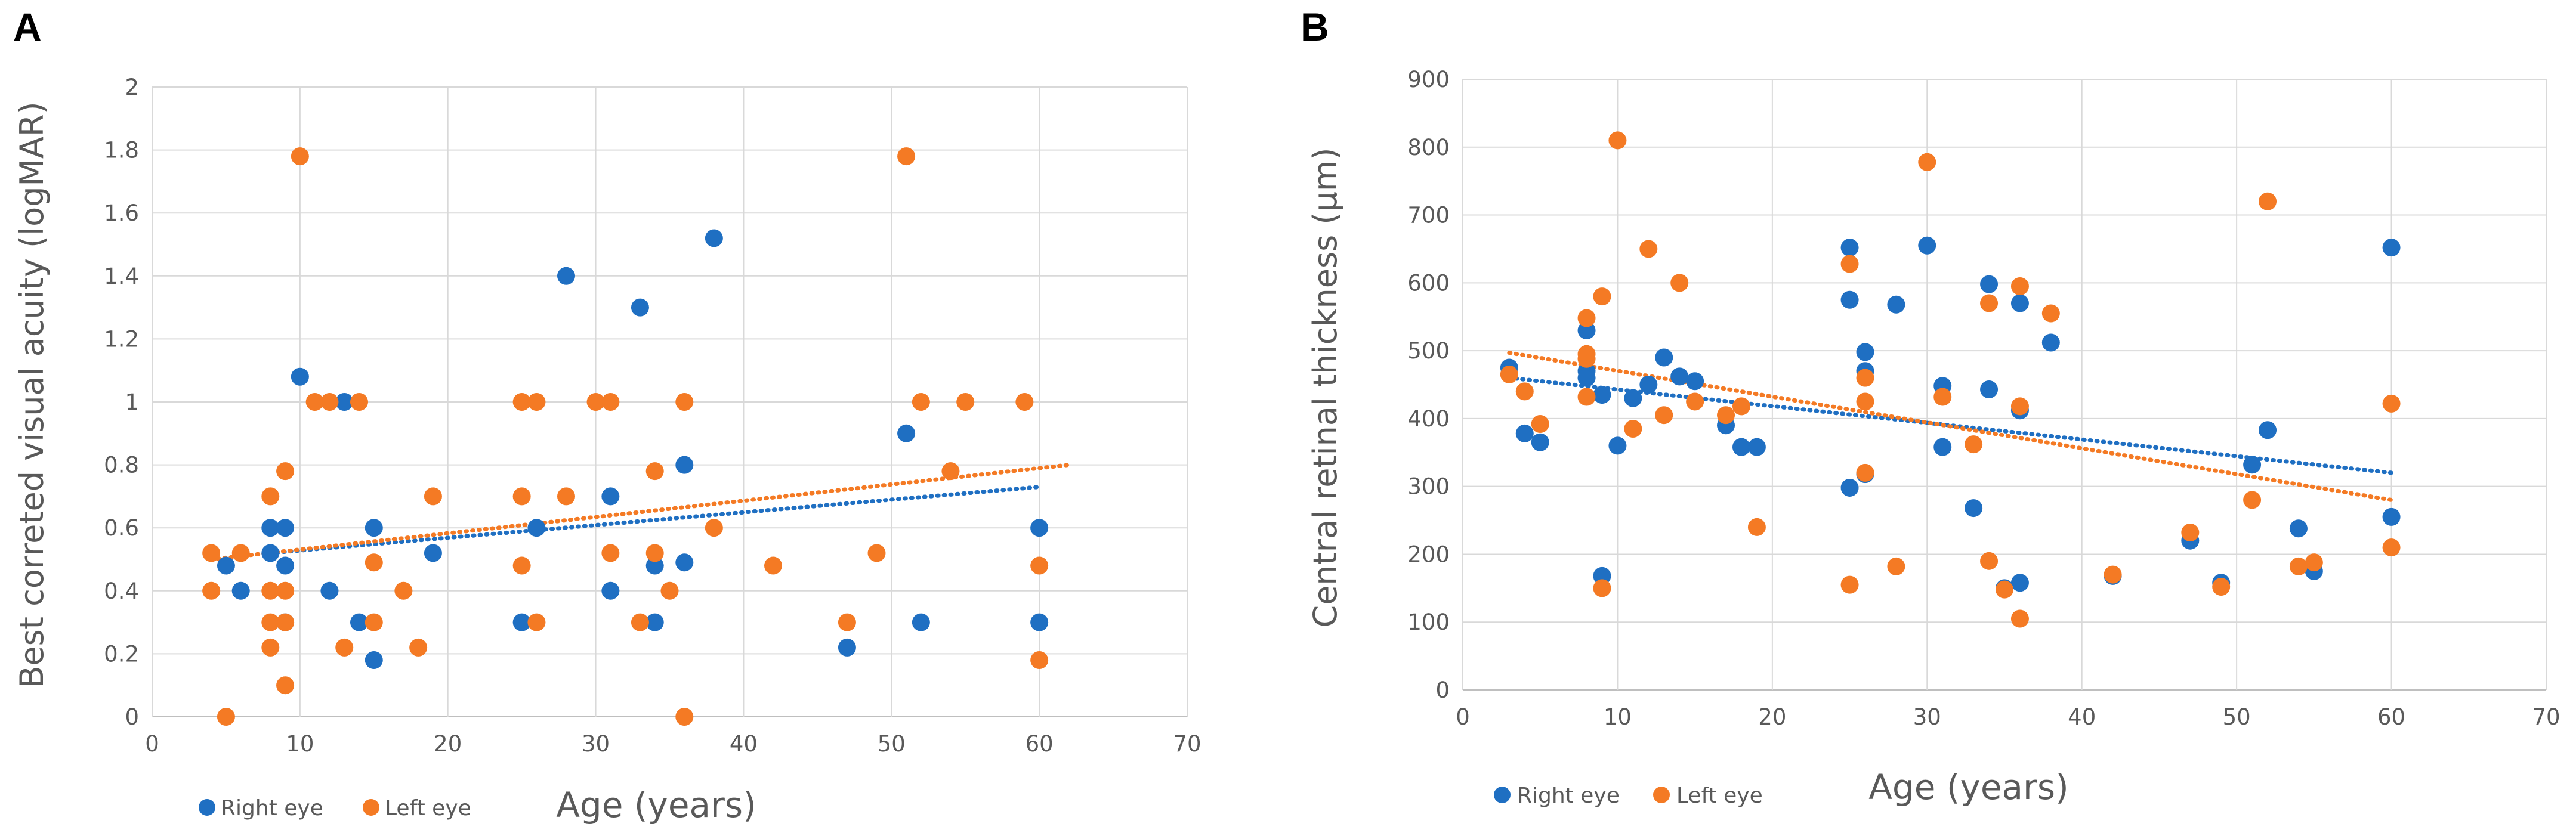 This screenshot has width=2576, height=839. Describe the element at coordinates (152, 744) in the screenshot. I see `panel-a-x-tick-label: 0` at that location.